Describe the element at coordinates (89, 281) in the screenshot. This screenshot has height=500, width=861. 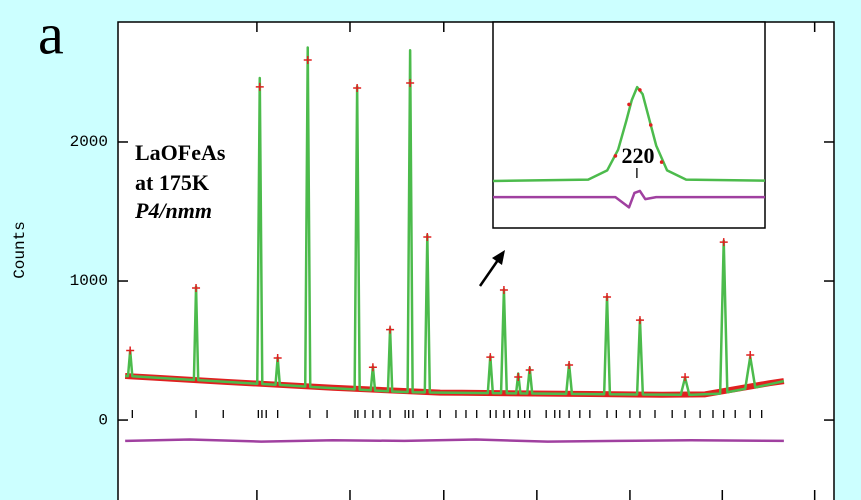
I see `y-tick-label: 1000` at that location.